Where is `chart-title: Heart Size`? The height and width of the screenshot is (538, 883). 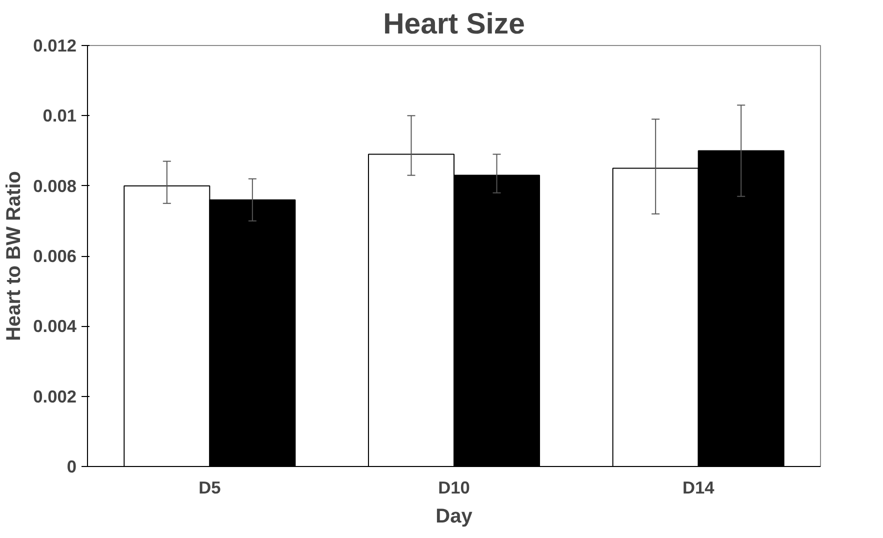 chart-title: Heart Size is located at coordinates (454, 24).